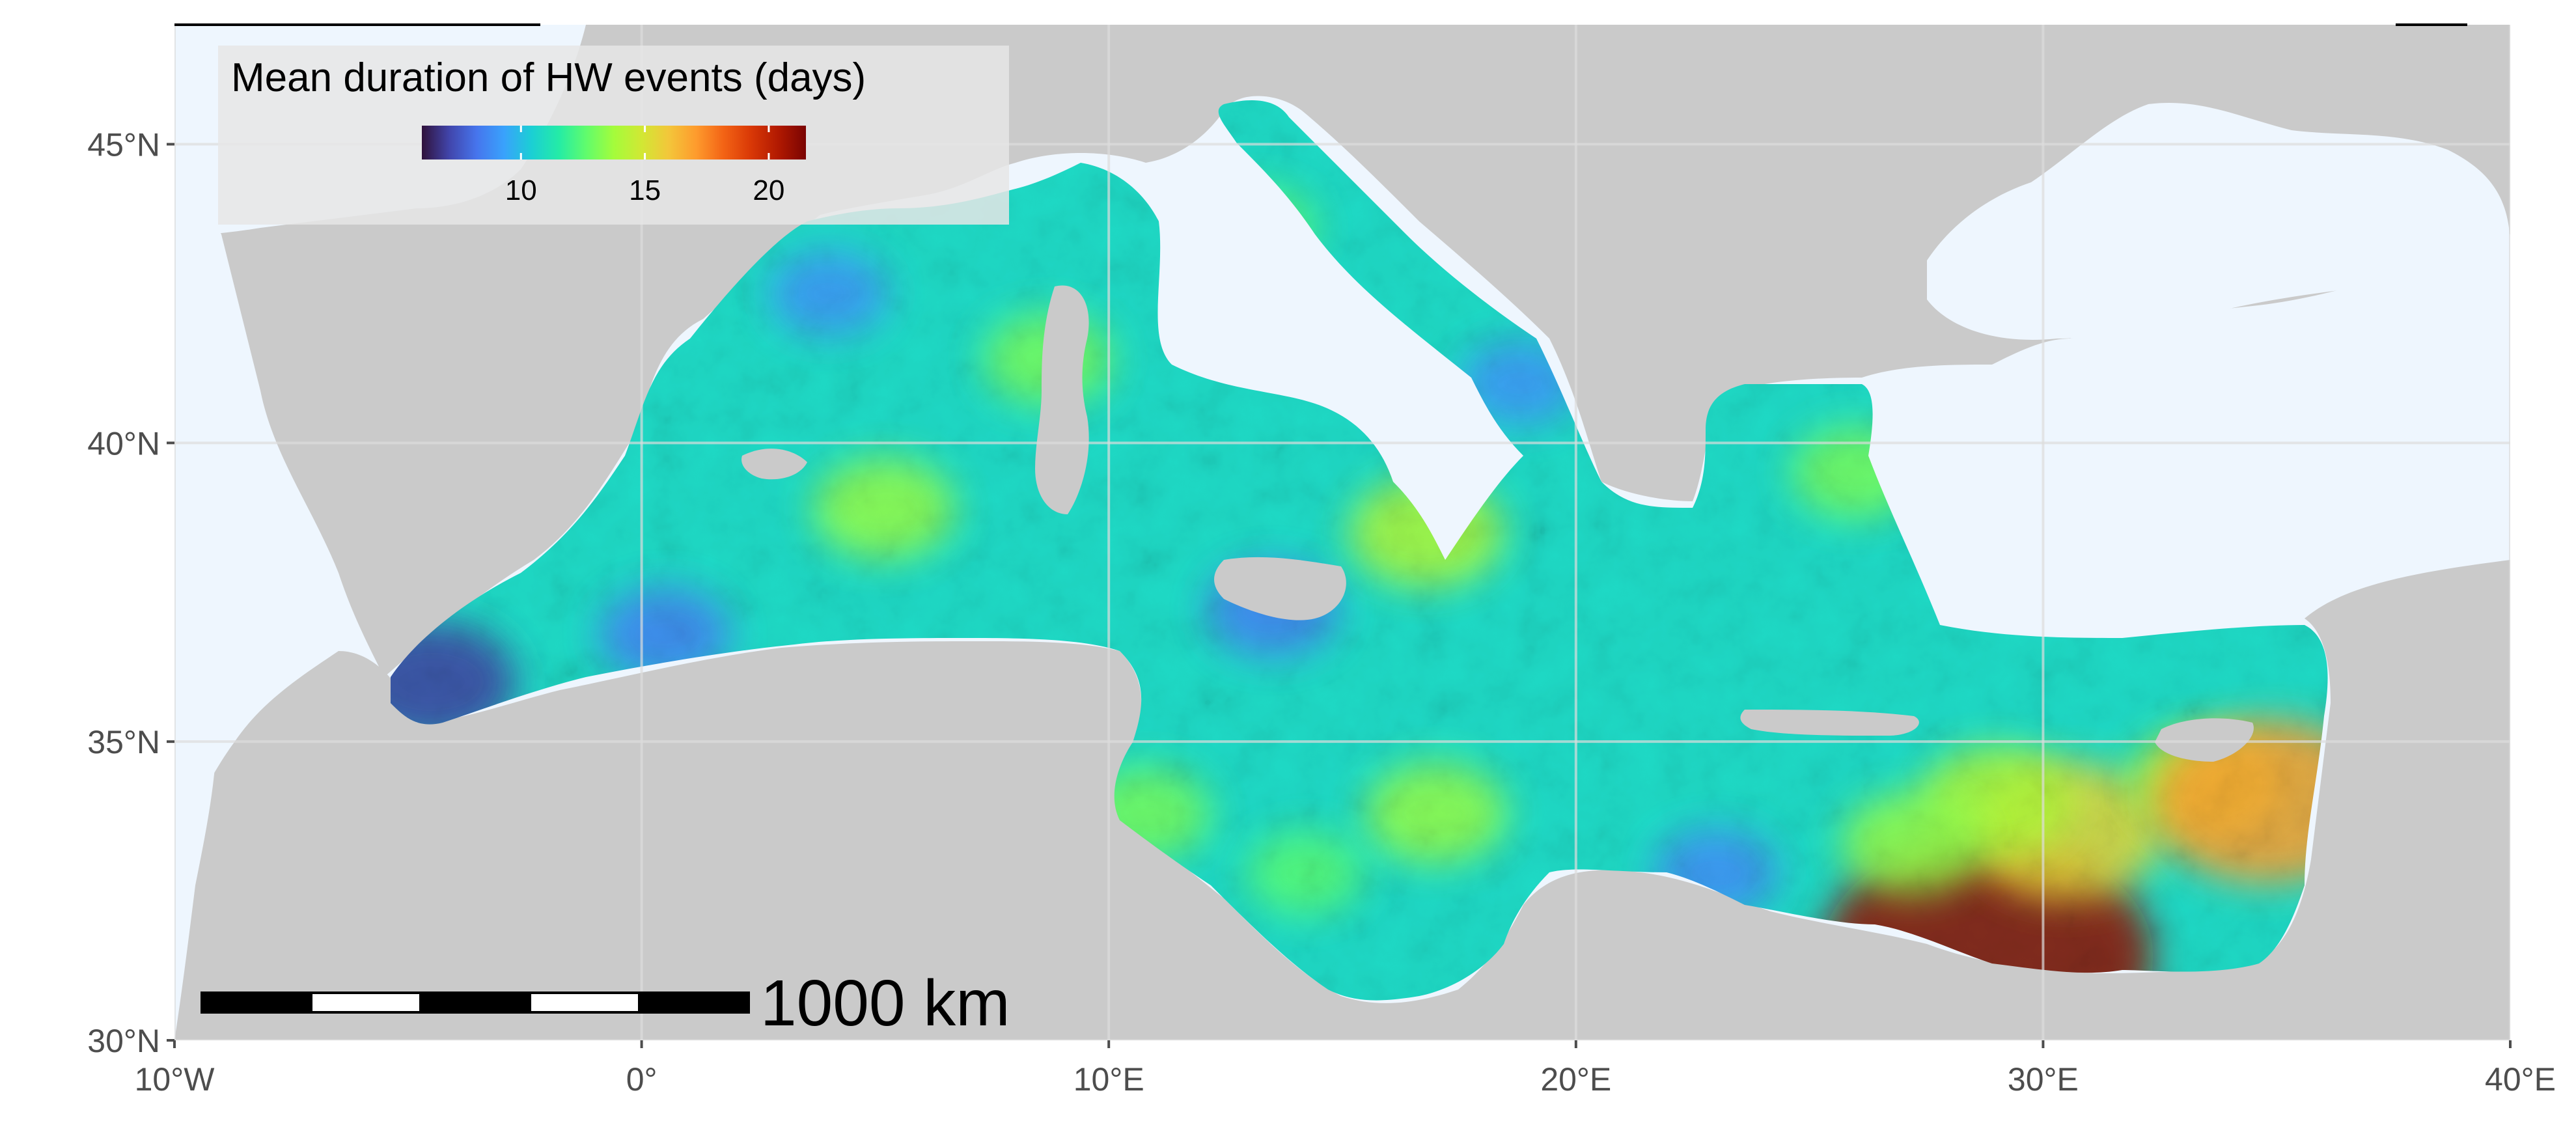 This screenshot has width=2576, height=1123. Describe the element at coordinates (614, 142) in the screenshot. I see `legend-colorbar` at that location.